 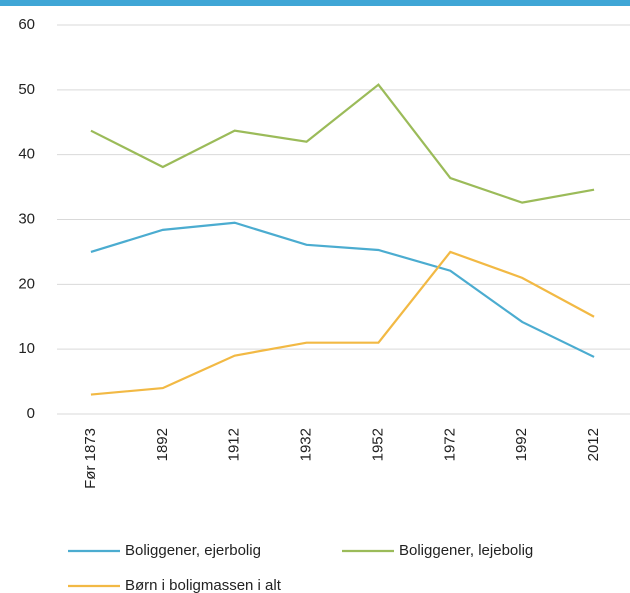 I want to click on x-tick-label: 2012, so click(x=593, y=444).